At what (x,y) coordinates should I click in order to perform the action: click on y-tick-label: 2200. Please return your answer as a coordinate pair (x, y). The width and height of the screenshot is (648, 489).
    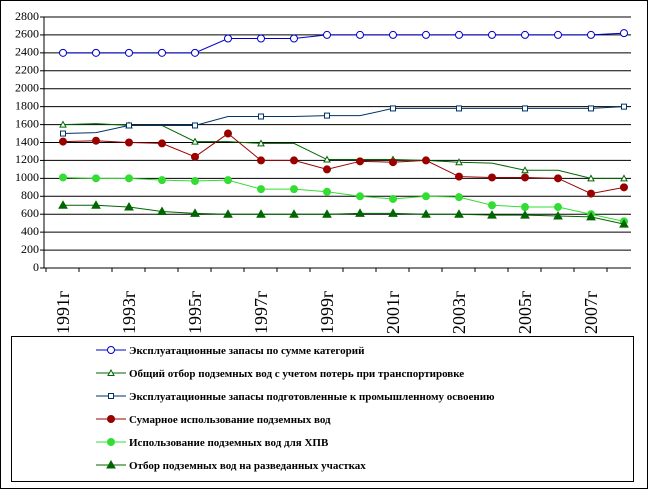
    Looking at the image, I should click on (27, 70).